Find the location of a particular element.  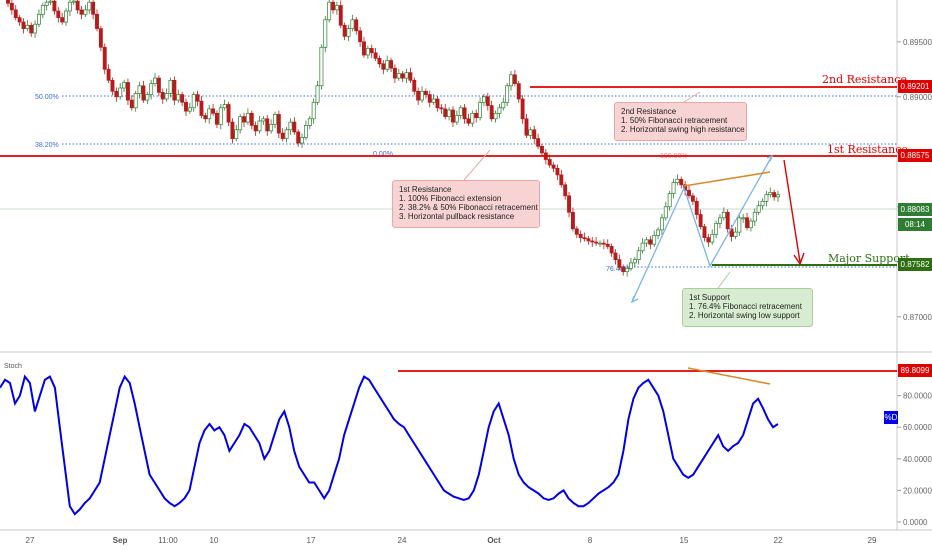

fib-label: 50.00% is located at coordinates (47, 97).